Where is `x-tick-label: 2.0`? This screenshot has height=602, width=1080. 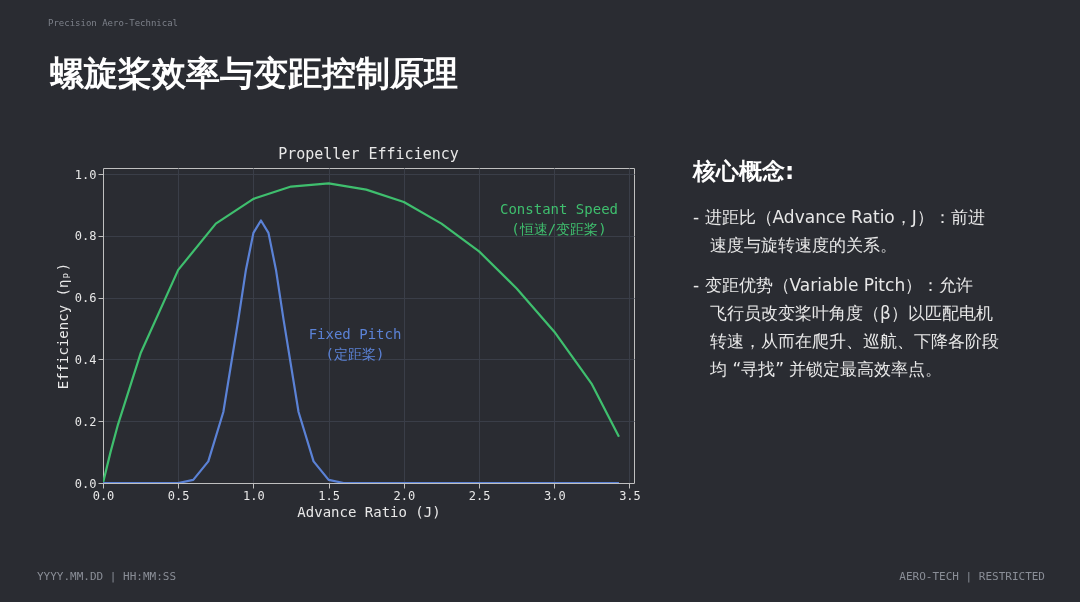
x-tick-label: 2.0 is located at coordinates (404, 495).